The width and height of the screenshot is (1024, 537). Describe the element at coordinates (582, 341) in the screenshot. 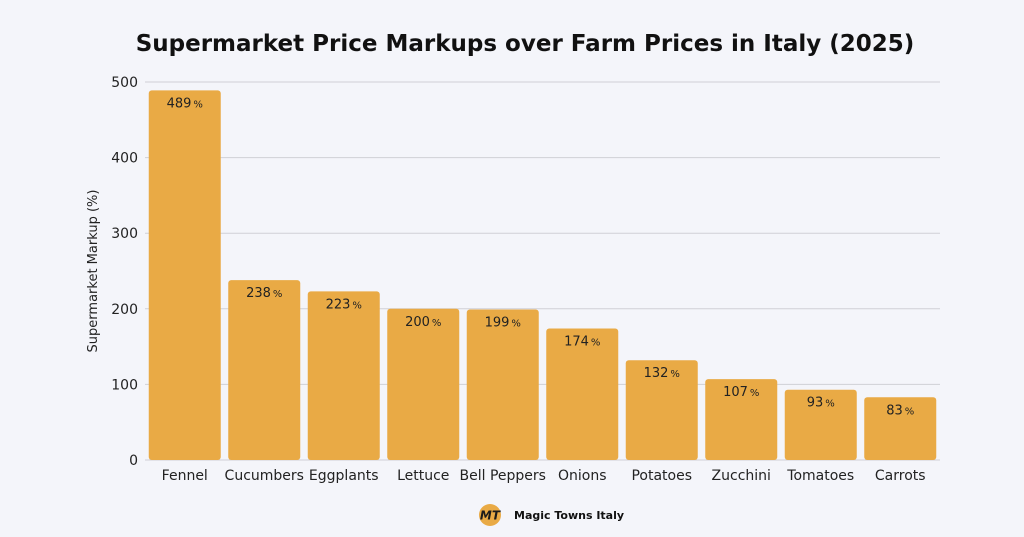

I see `data-label: 174%` at that location.